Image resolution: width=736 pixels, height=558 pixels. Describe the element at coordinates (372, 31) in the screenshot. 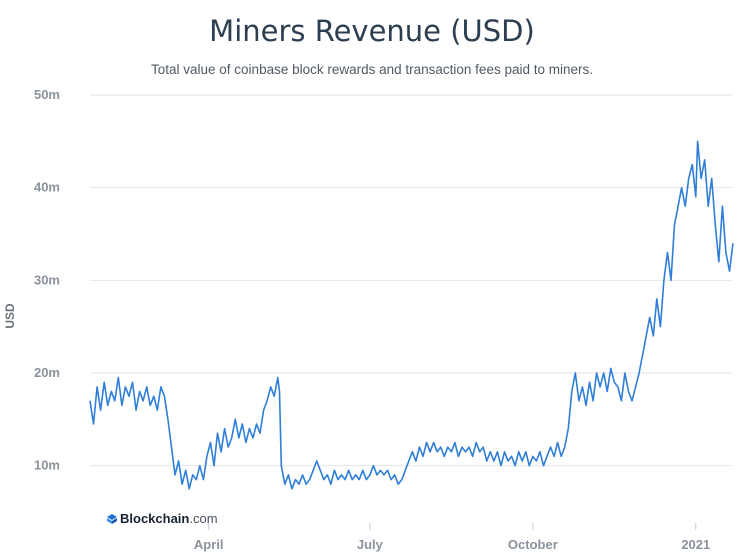

I see `chart-title: Miners Revenue (USD)` at that location.